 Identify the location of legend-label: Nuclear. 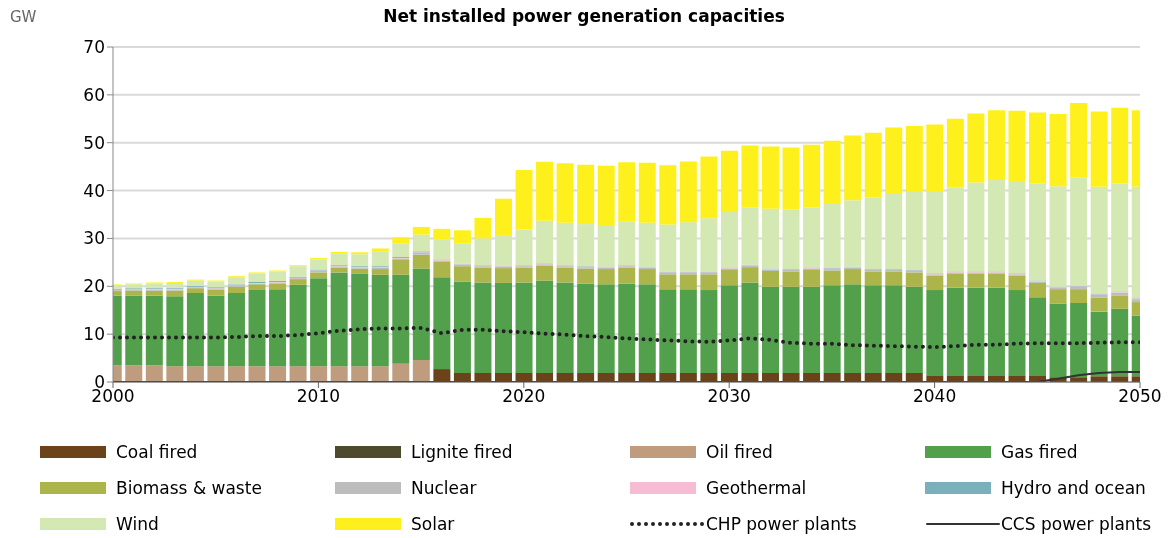
(444, 488).